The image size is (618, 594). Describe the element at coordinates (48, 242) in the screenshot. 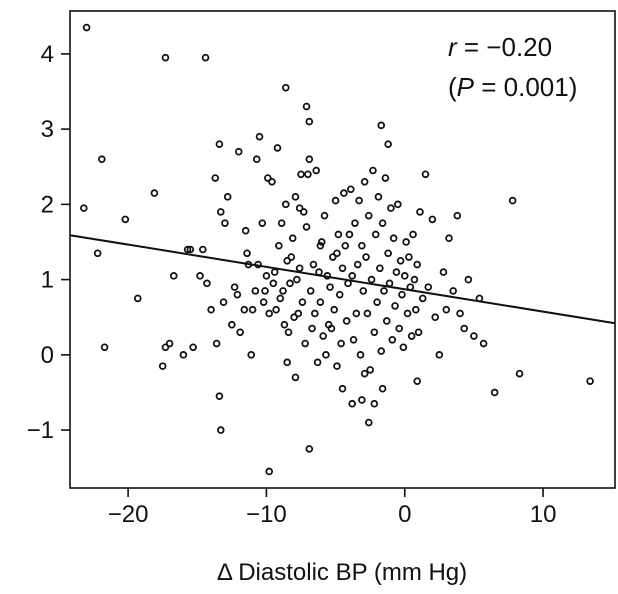

I see `y-axis: −1 0 1 2 3 4` at that location.